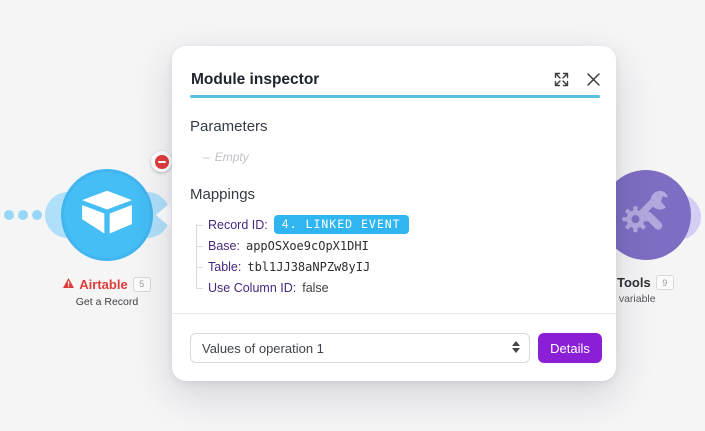 This screenshot has height=431, width=705. Describe the element at coordinates (225, 266) in the screenshot. I see `mapping-label: Table:` at that location.